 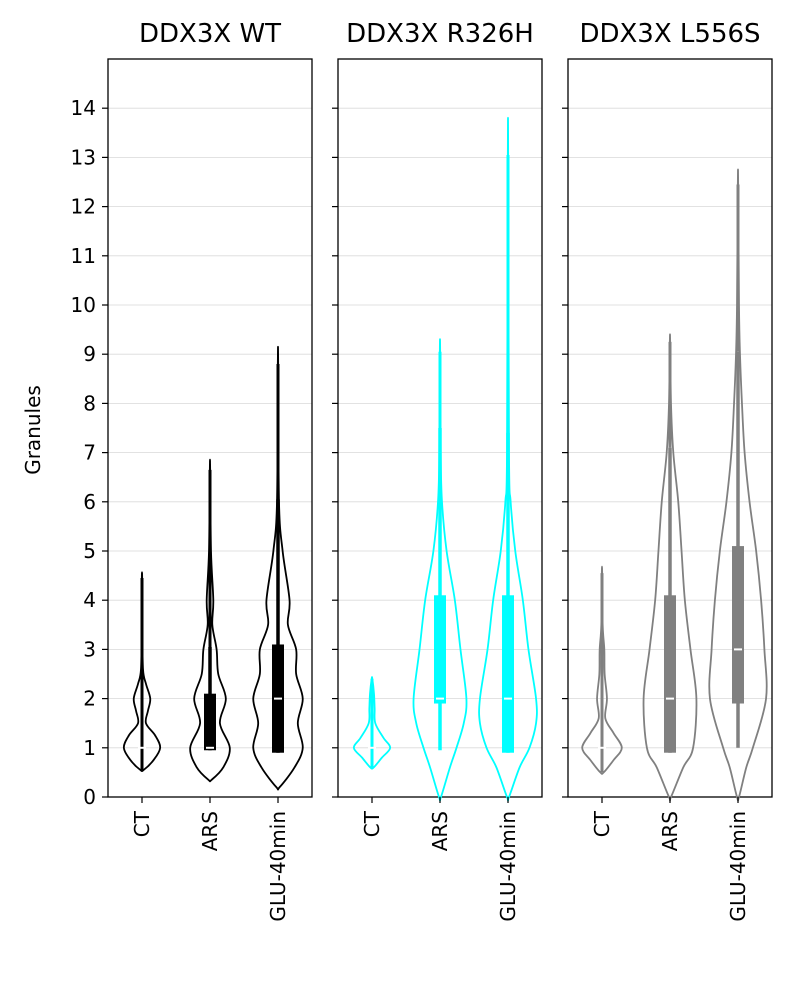 I want to click on y-tick-label: 5, so click(x=89, y=551).